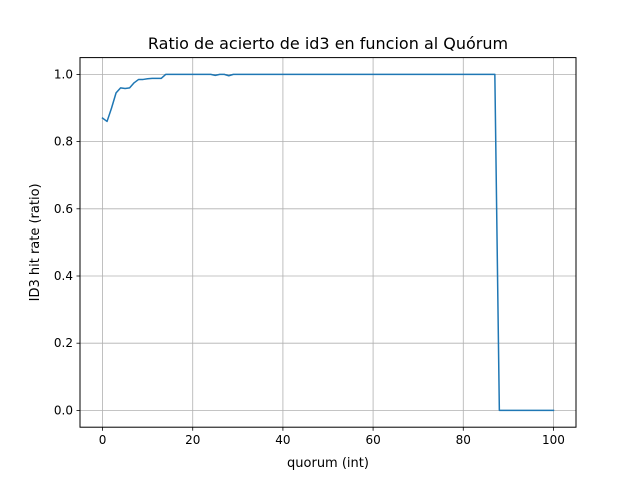 The height and width of the screenshot is (485, 640). What do you see at coordinates (63, 276) in the screenshot?
I see `y-tick-label: 0.4` at bounding box center [63, 276].